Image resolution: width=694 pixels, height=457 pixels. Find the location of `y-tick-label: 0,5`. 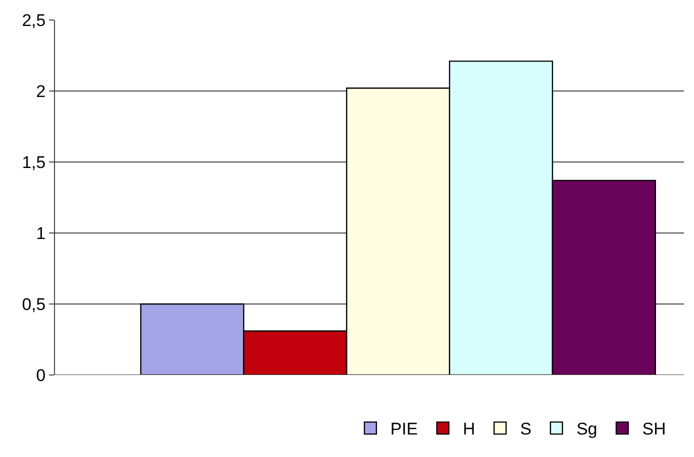

y-tick-label: 0,5 is located at coordinates (34, 304).